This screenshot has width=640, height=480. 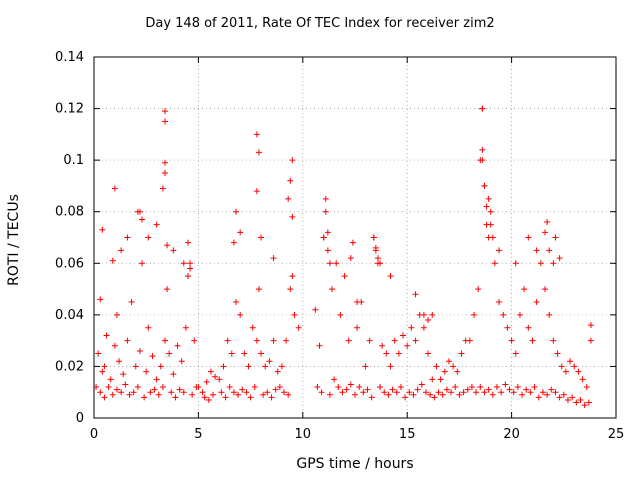 I want to click on y-tick-label: 0.12, so click(x=69, y=109).